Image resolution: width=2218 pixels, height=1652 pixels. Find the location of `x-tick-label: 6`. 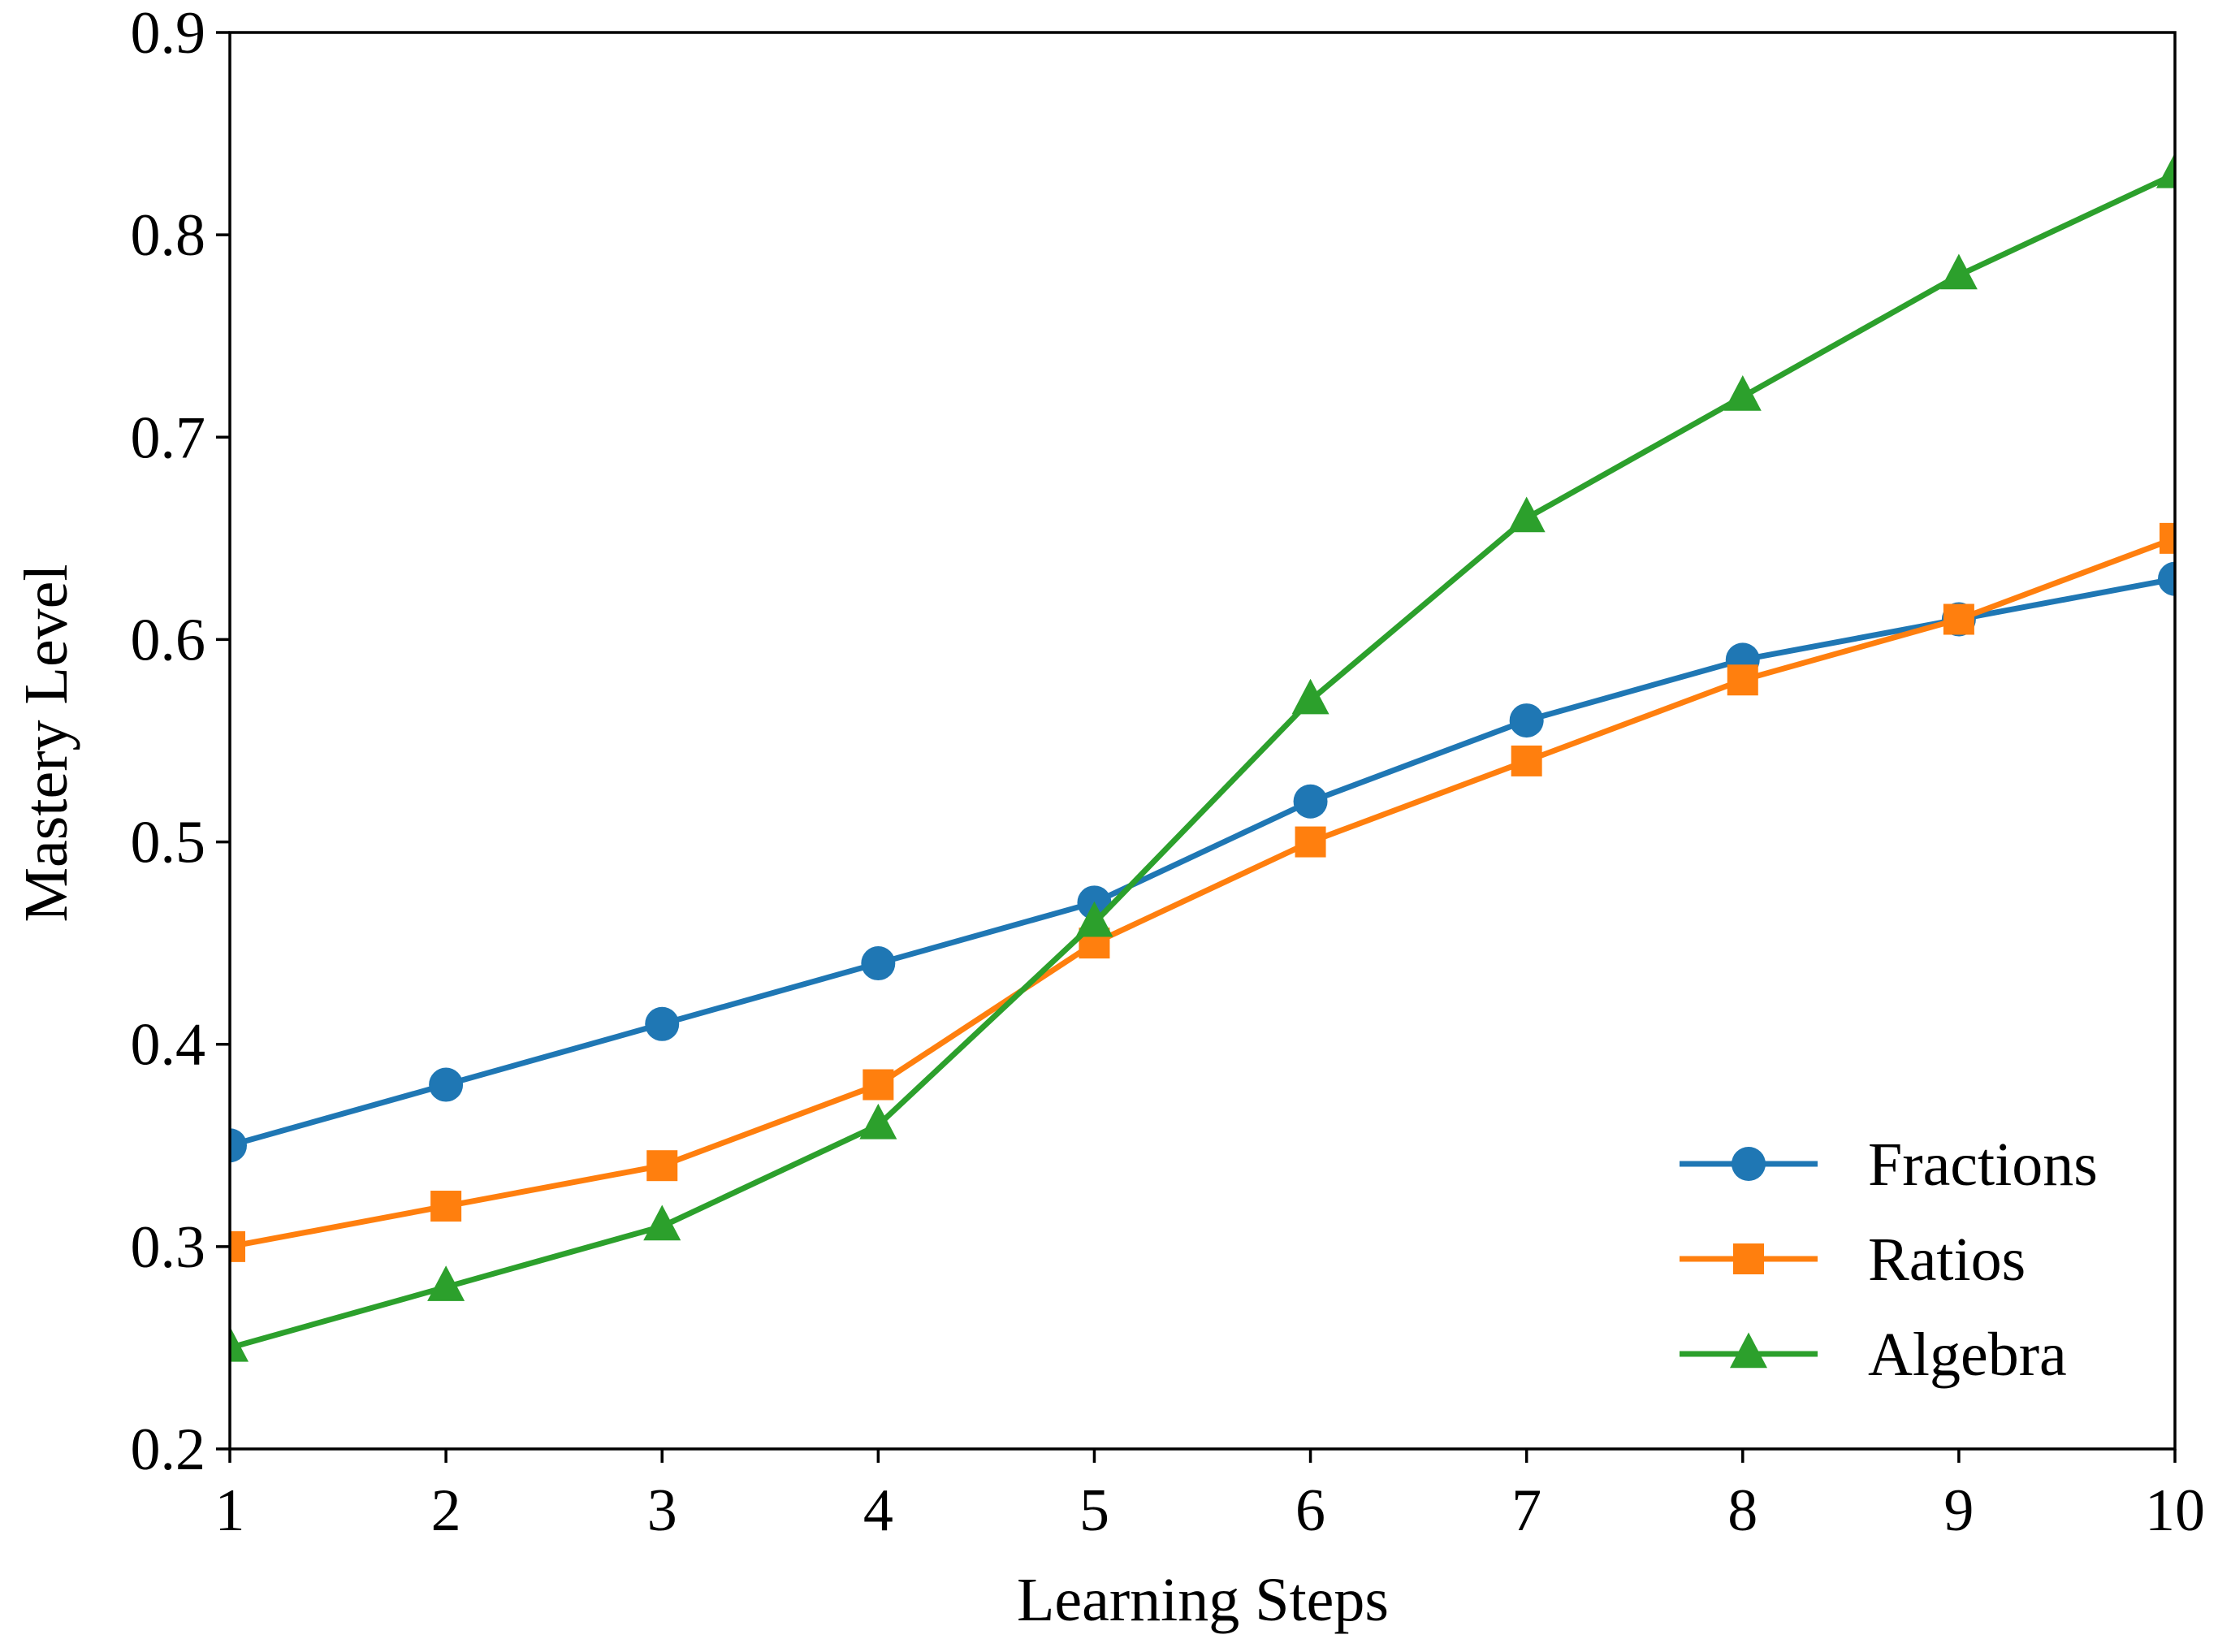

x-tick-label: 6 is located at coordinates (1310, 1510).